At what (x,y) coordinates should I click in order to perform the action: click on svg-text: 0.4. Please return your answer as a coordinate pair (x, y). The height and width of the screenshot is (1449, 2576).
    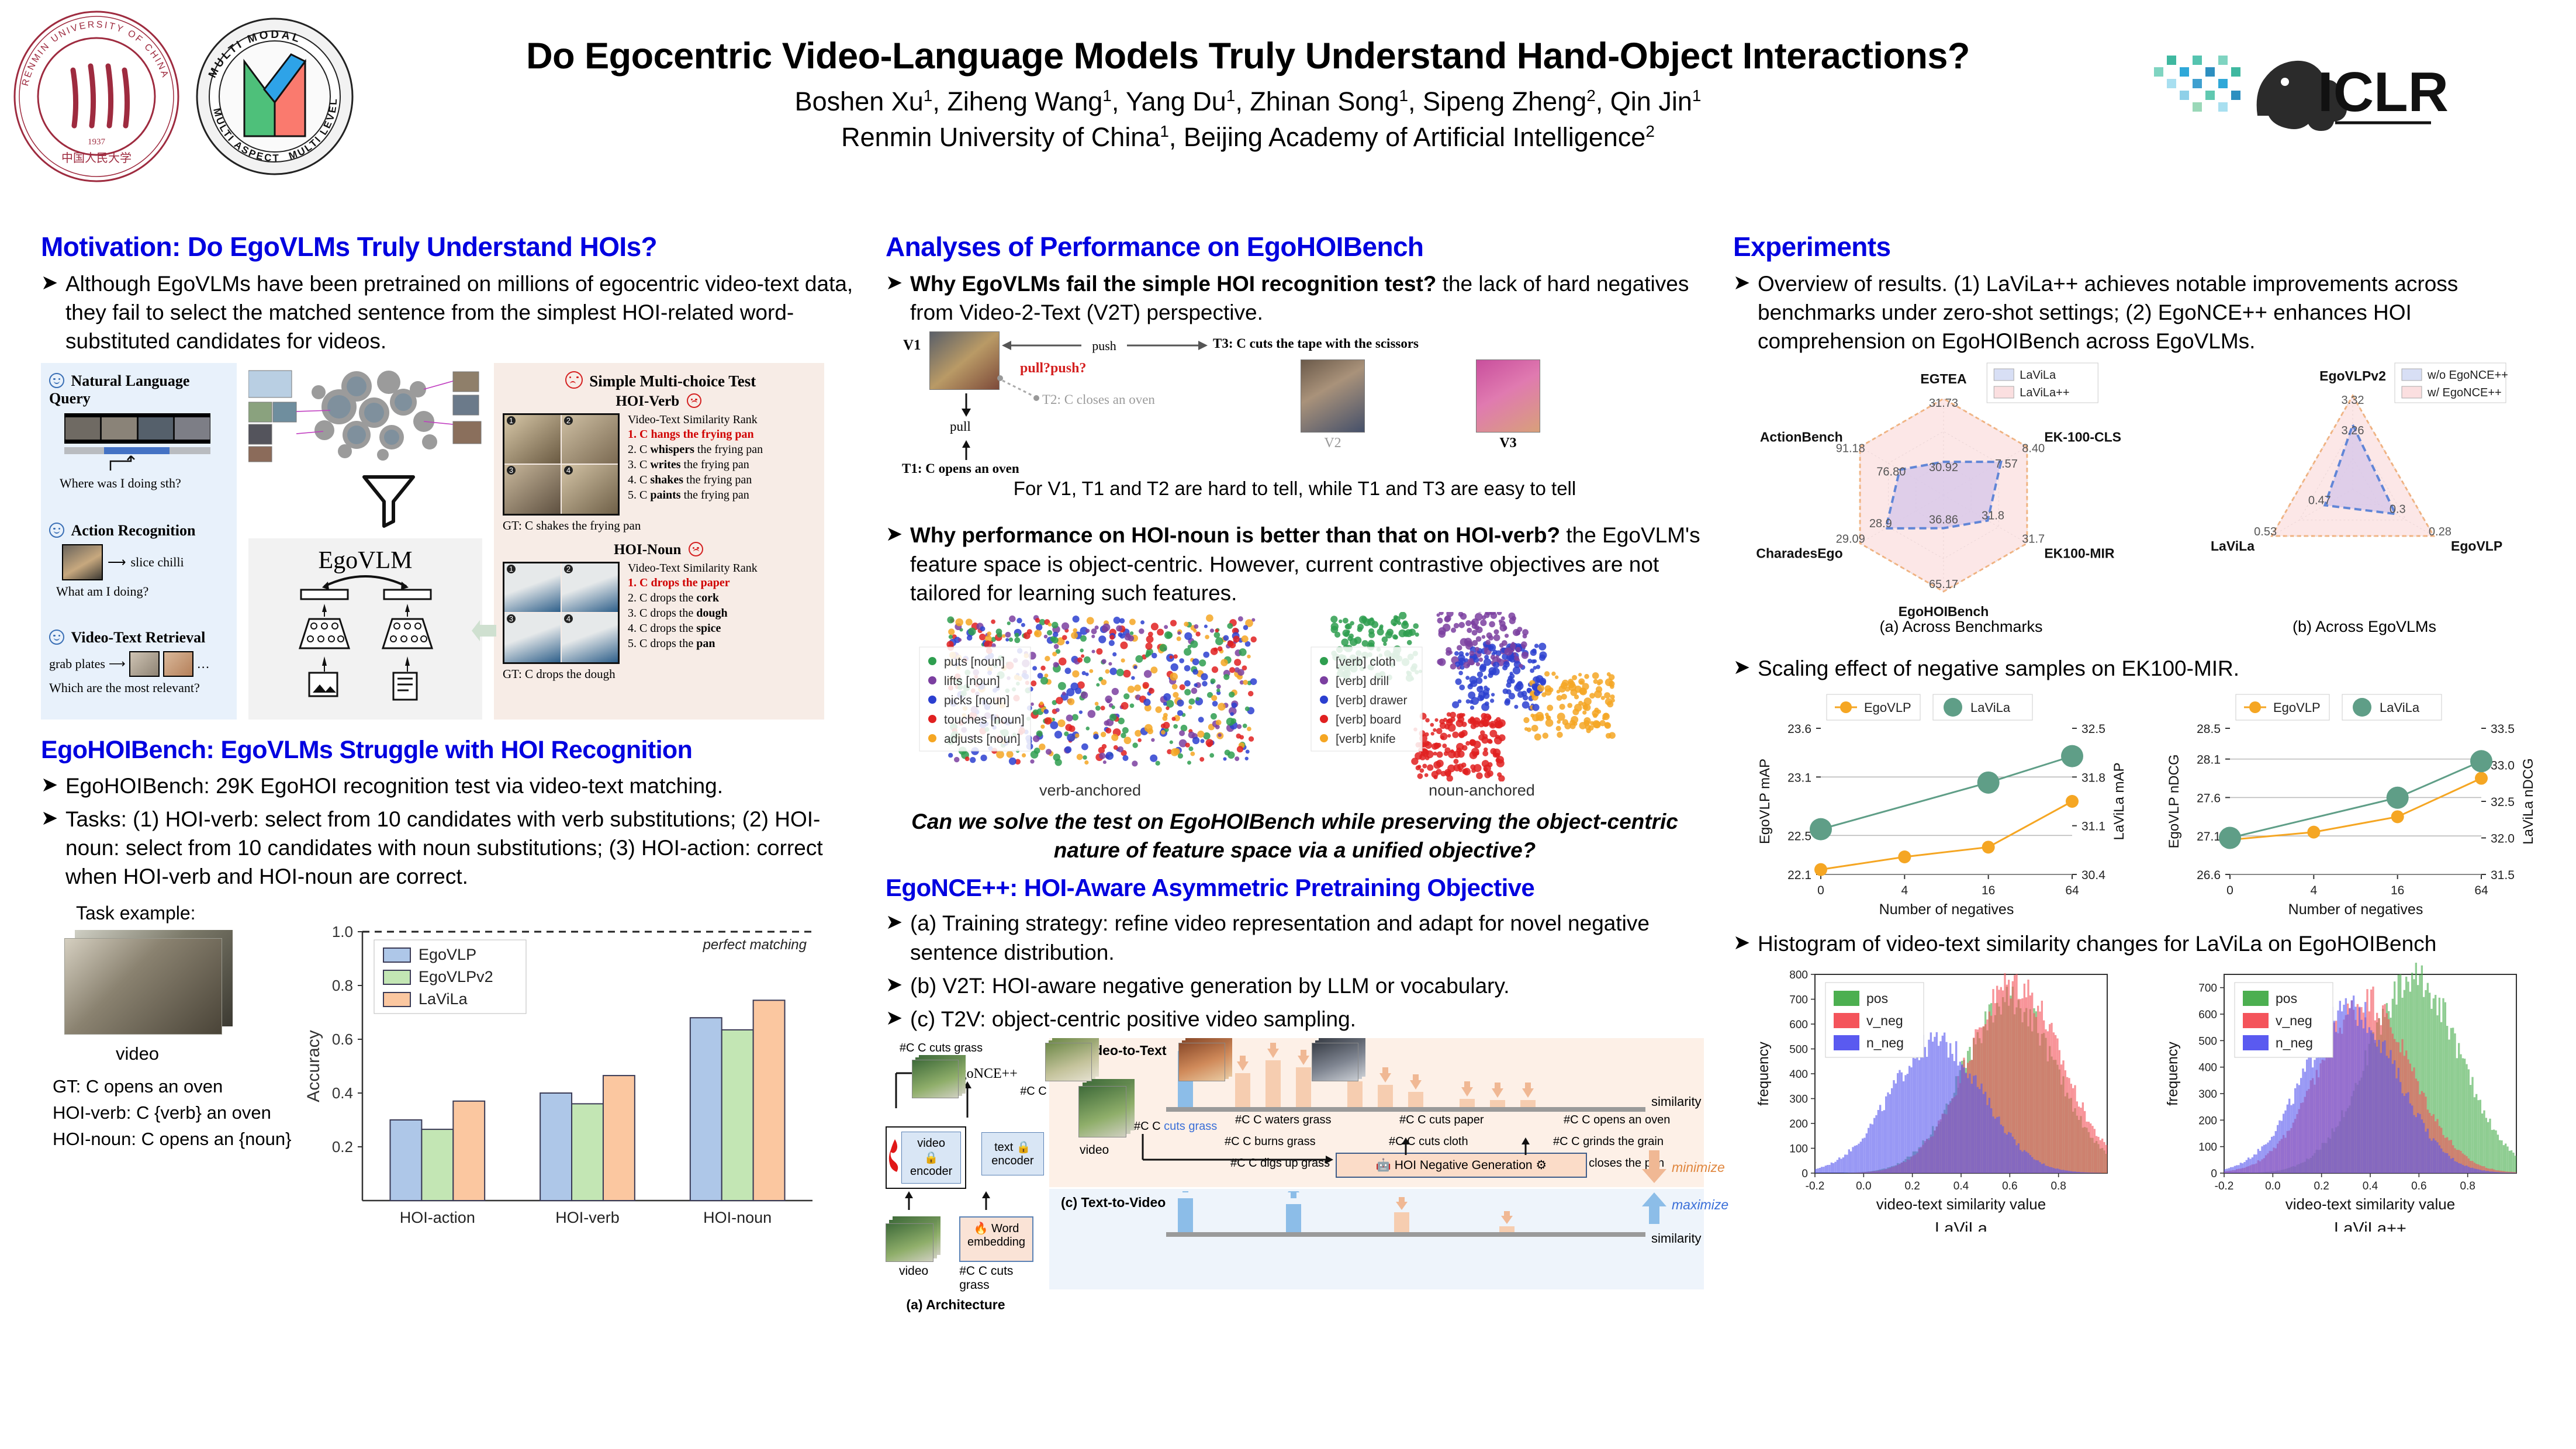
    Looking at the image, I should click on (342, 1093).